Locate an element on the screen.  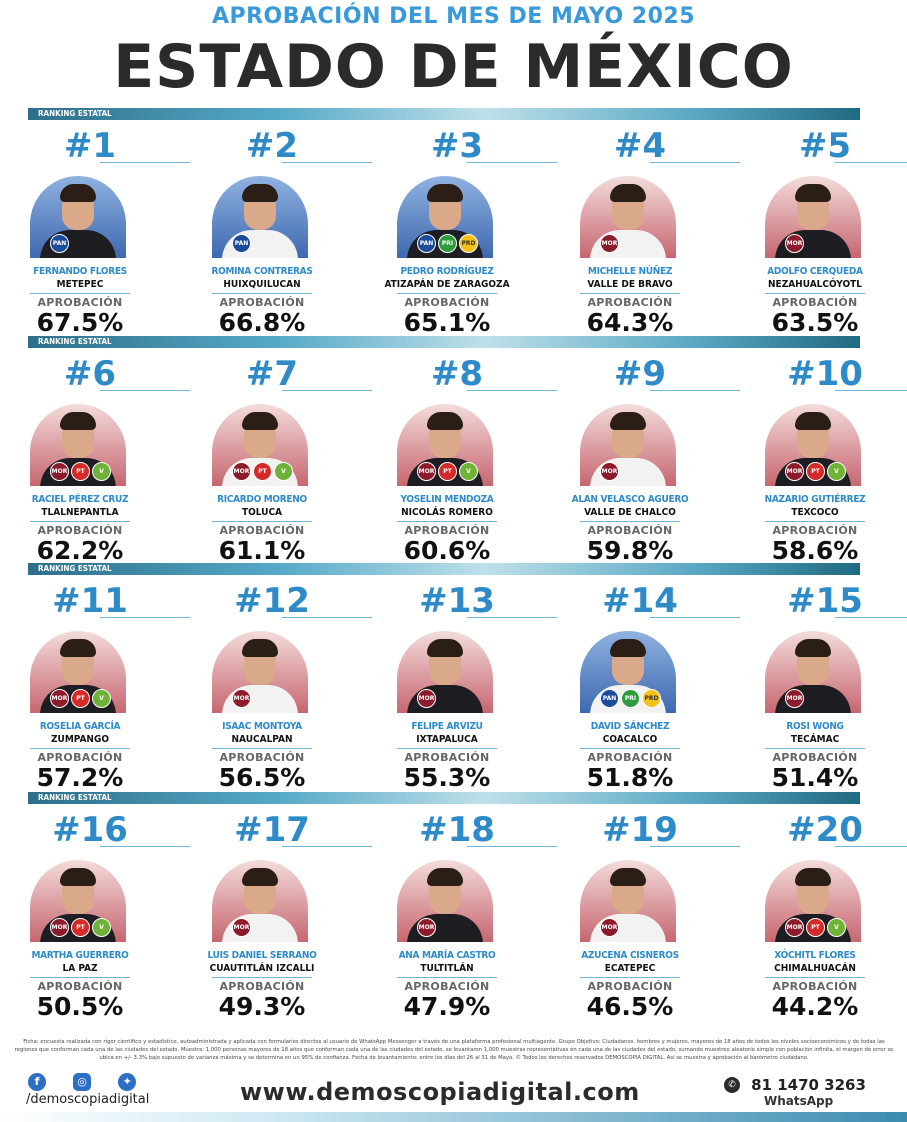
party-logos: PAN is located at coordinates (60, 244).